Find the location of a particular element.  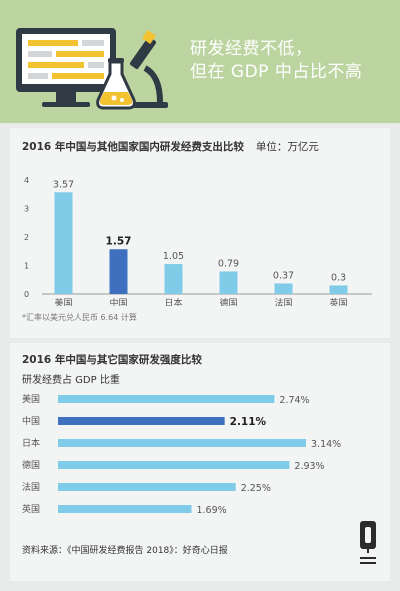

x-category-label: 美国 is located at coordinates (63, 301).